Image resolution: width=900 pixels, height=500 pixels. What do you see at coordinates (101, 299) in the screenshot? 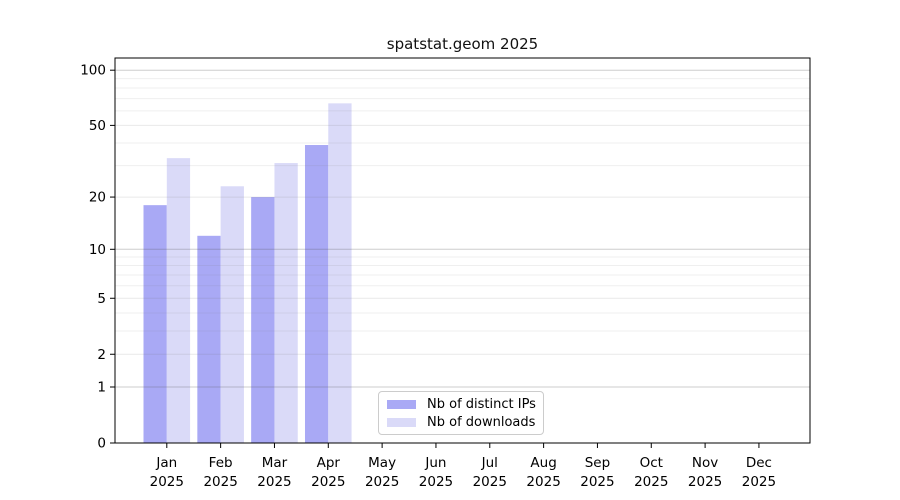
I see `y-tick-label: 5` at bounding box center [101, 299].